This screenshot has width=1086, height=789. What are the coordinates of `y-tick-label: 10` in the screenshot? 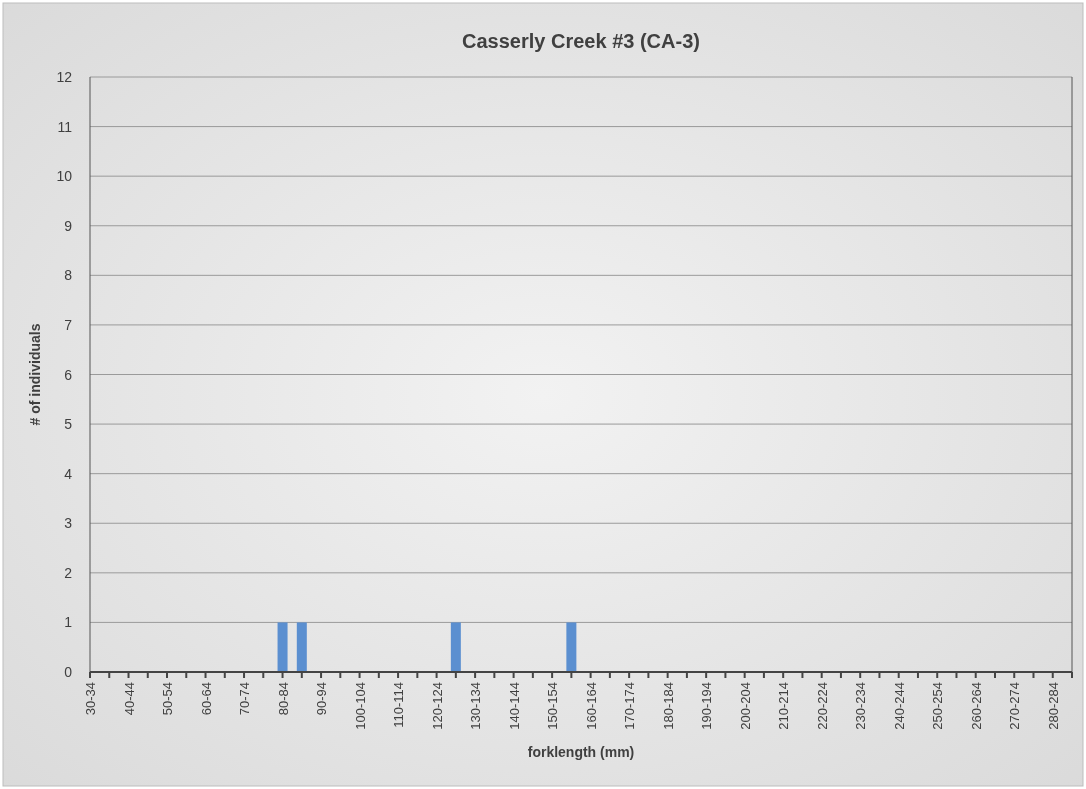 It's located at (64, 176).